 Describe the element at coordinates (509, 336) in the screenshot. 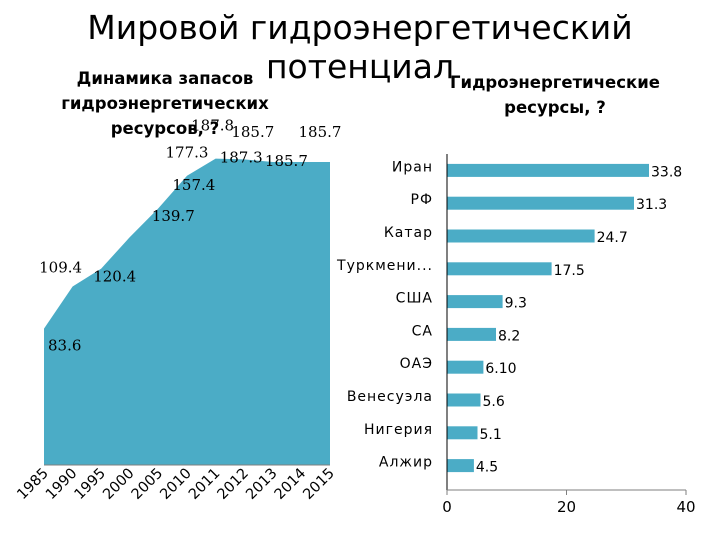

I see `bar-value-label: 8.2` at that location.